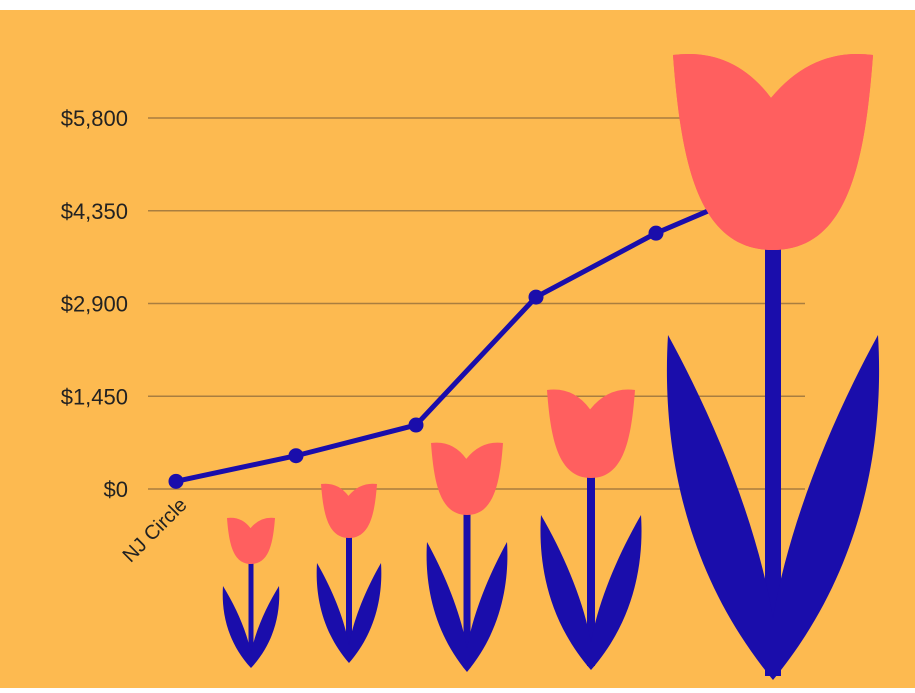 This screenshot has width=915, height=693. Describe the element at coordinates (116, 489) in the screenshot. I see `y-tick-label: $0` at that location.